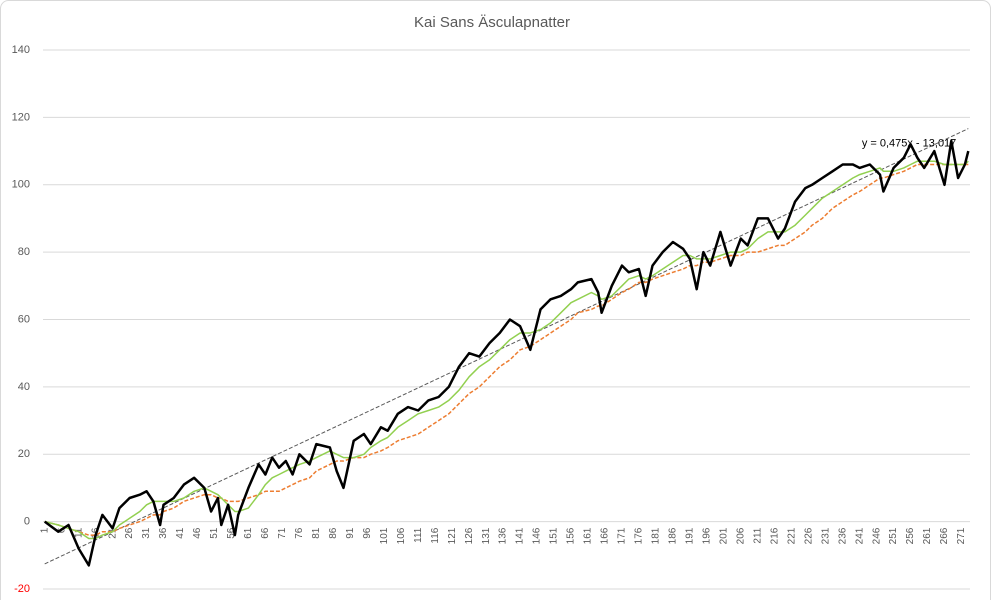  I want to click on x-tick-label: 211, so click(757, 535).